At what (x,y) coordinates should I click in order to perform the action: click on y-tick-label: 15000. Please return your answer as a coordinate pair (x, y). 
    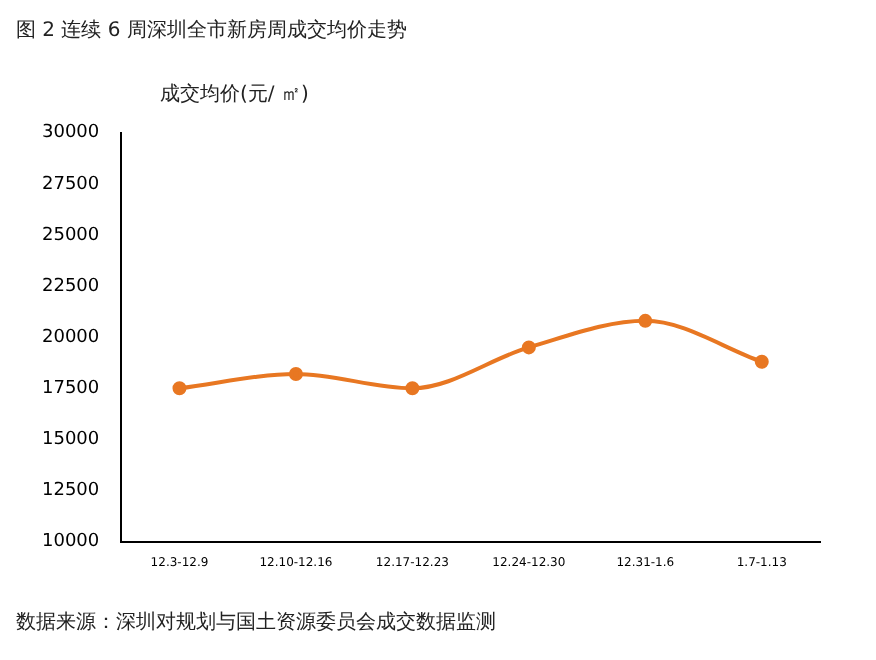
    Looking at the image, I should click on (70, 440).